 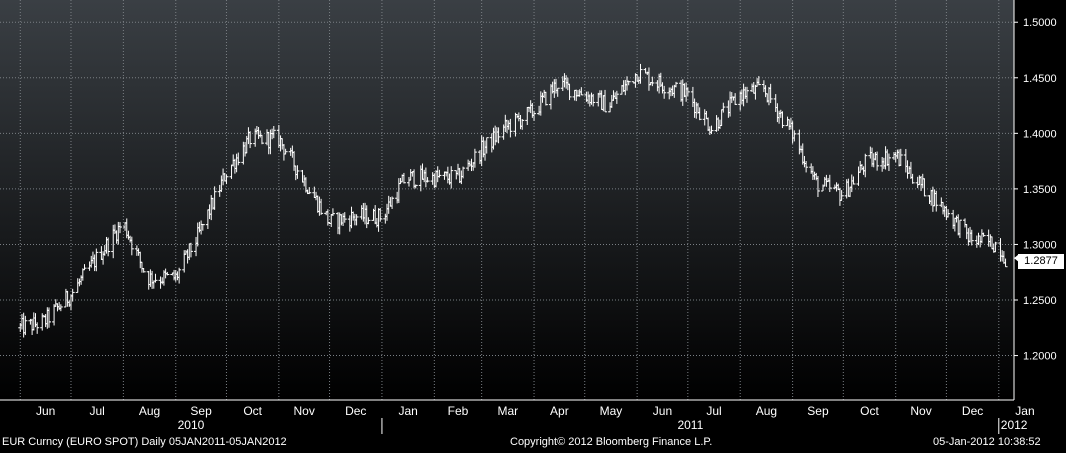 I want to click on x-tick-label: Sep, so click(x=201, y=411).